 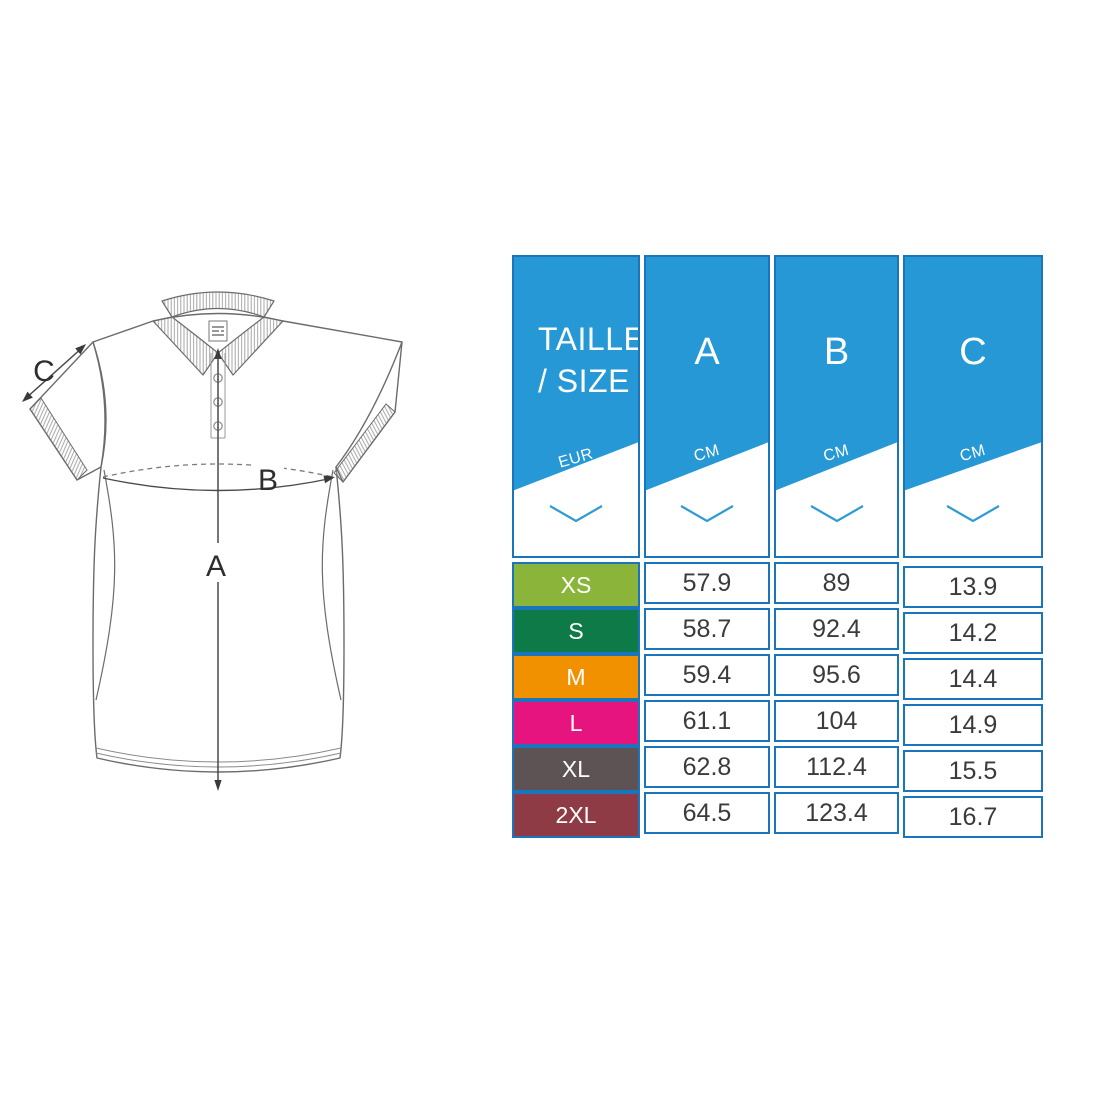 What do you see at coordinates (973, 633) in the screenshot?
I see `value-cell: 14.2` at bounding box center [973, 633].